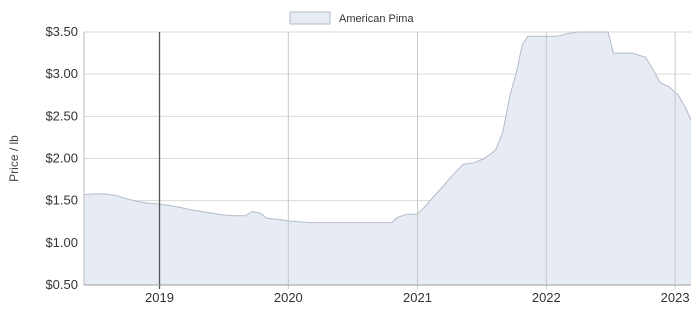 The height and width of the screenshot is (331, 691). I want to click on y-axis-label: Price / lb, so click(14, 158).